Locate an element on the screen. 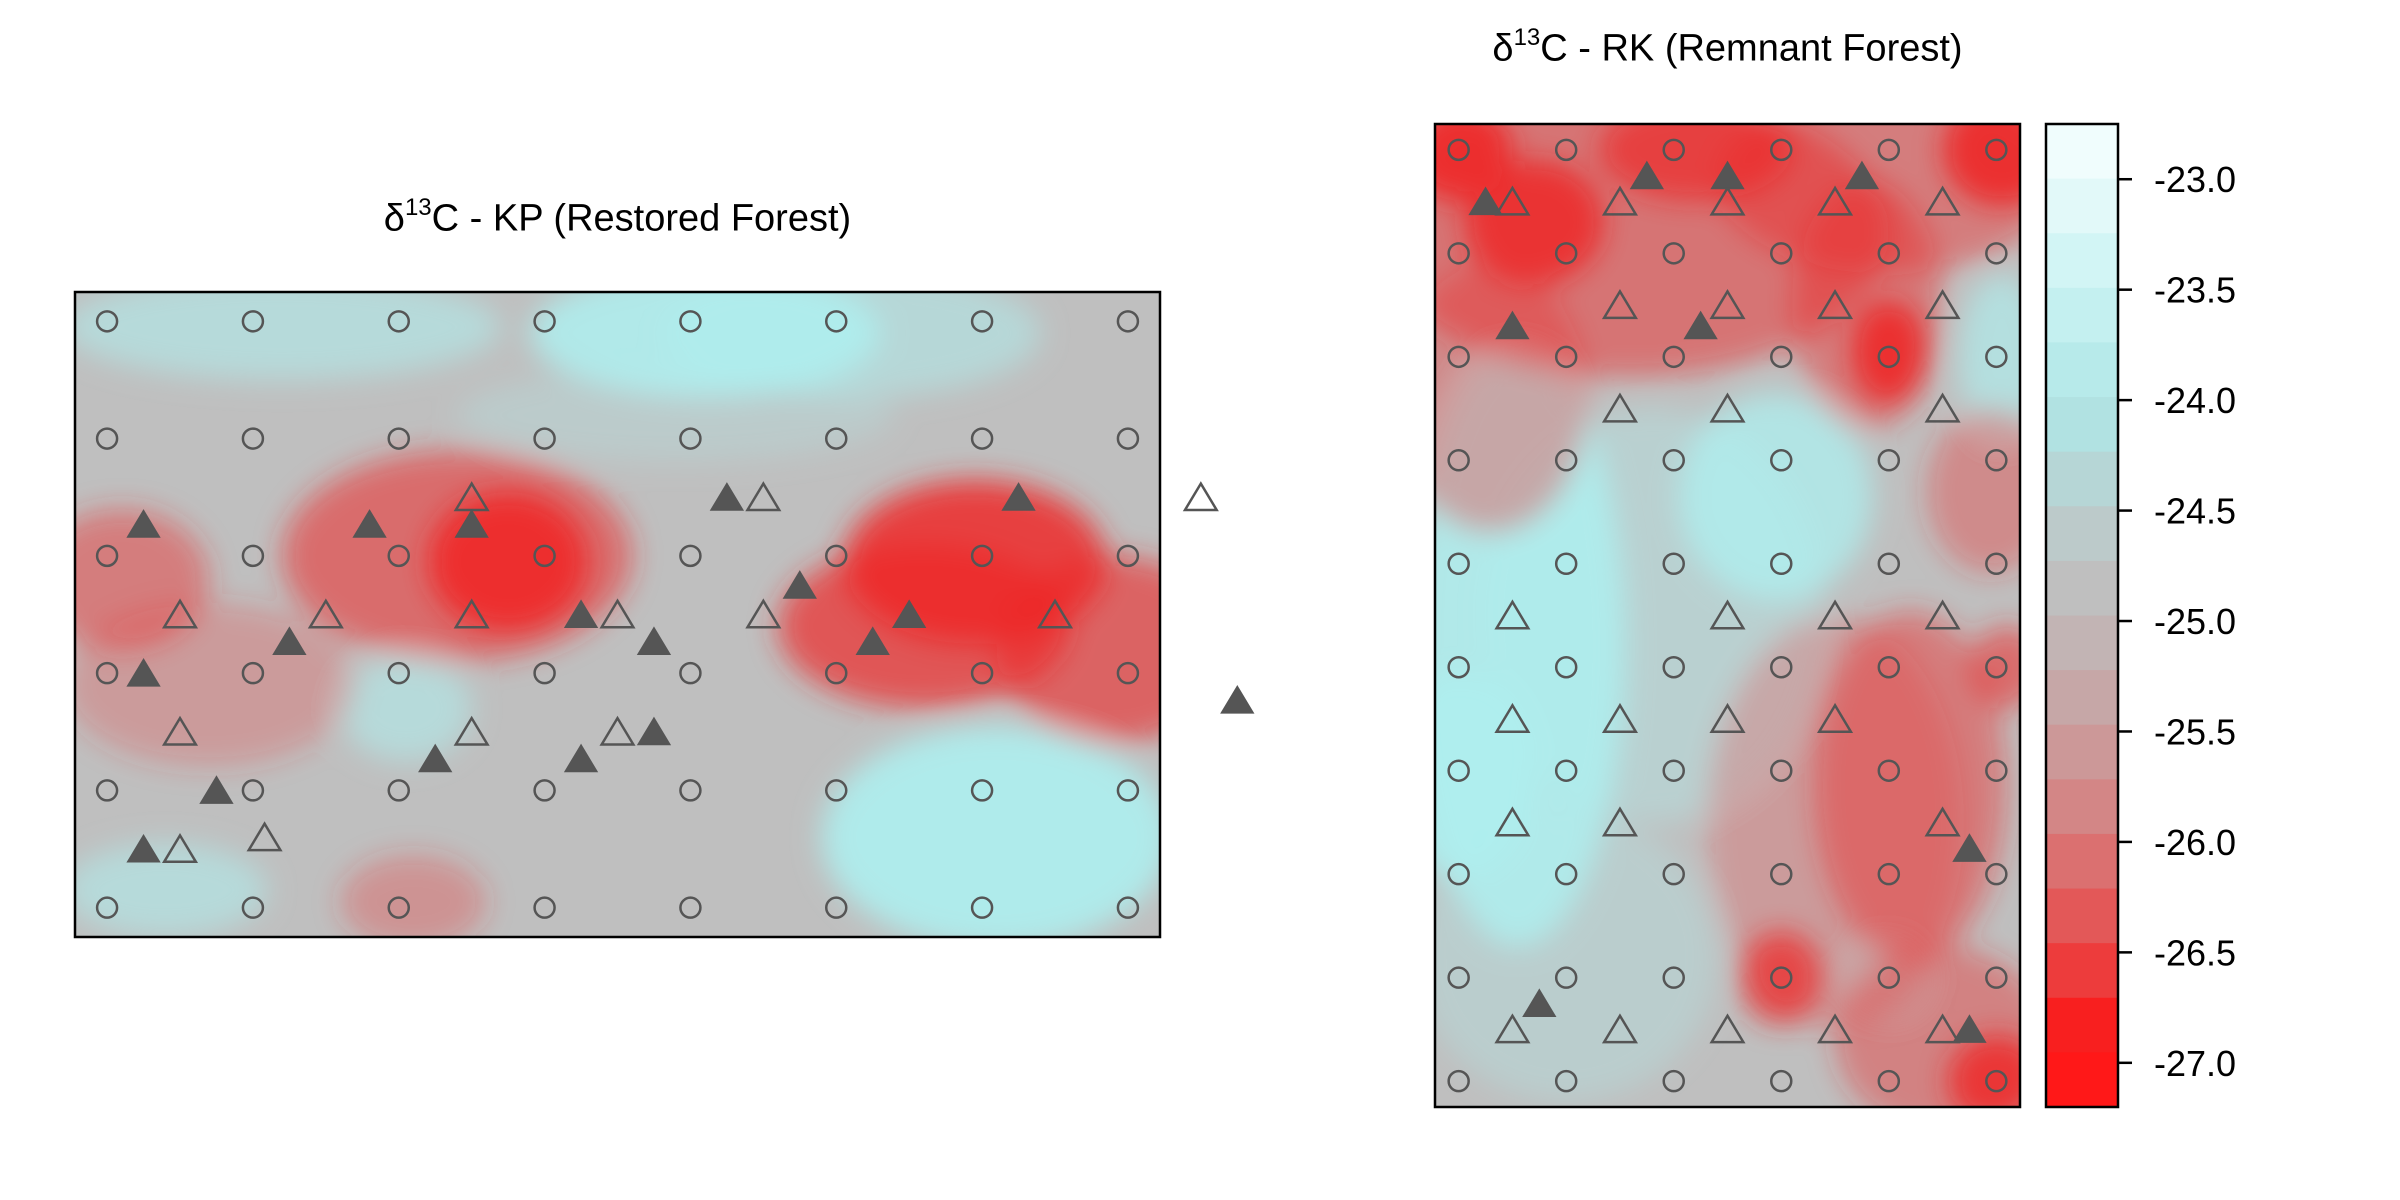 The image size is (2400, 1200). rk-title-text: C - RK (Remnant Forest) is located at coordinates (1751, 48).